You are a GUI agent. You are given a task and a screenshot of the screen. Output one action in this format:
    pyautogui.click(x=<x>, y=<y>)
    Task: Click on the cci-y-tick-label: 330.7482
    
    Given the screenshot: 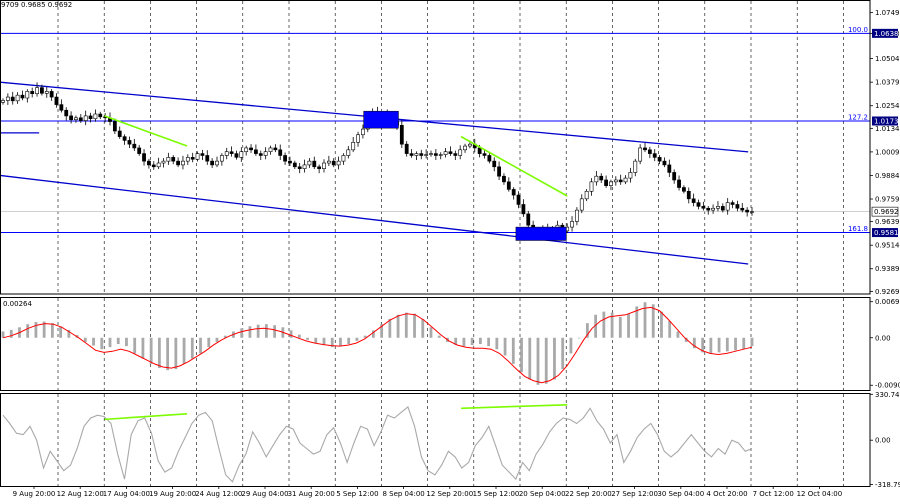 What is the action you would take?
    pyautogui.click(x=887, y=395)
    